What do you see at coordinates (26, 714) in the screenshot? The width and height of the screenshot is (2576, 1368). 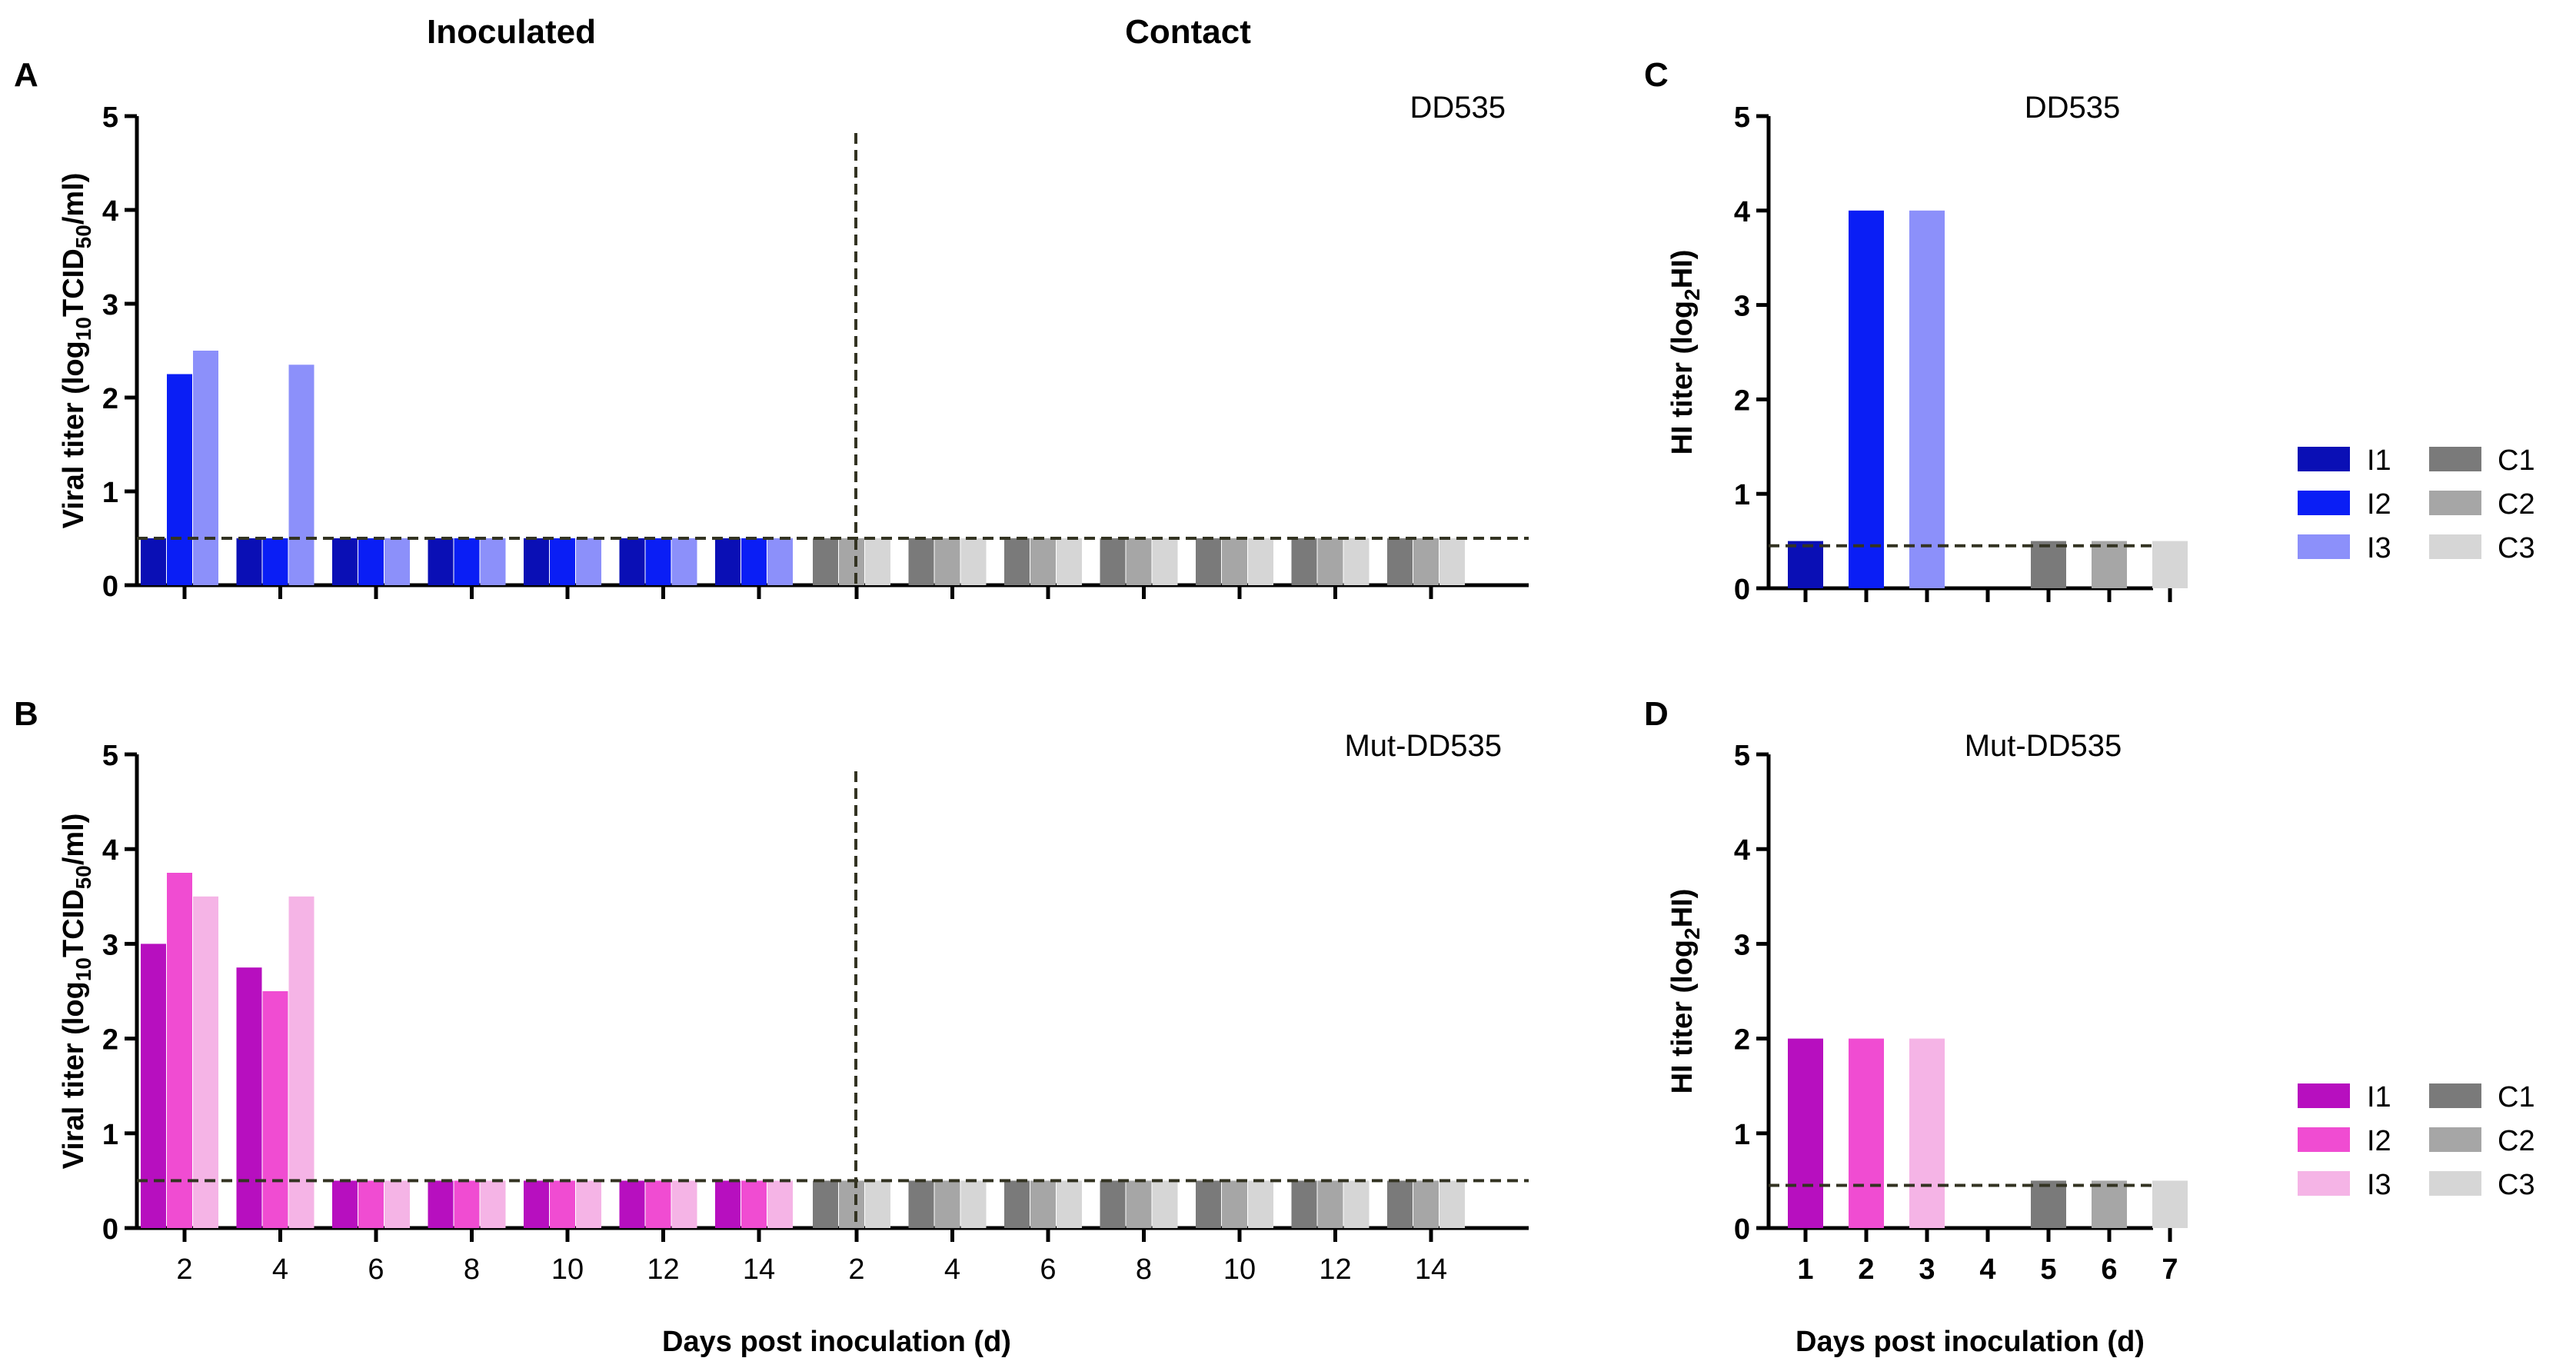 I see `panel-label: B` at bounding box center [26, 714].